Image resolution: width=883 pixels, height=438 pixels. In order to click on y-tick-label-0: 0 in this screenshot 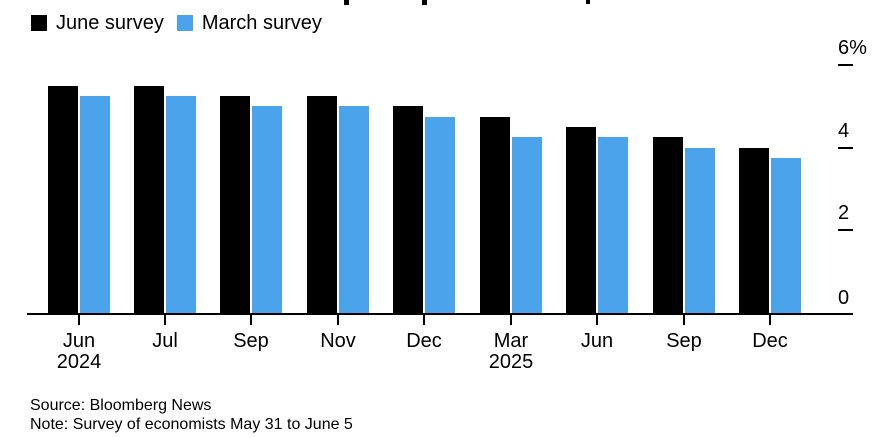, I will do `click(844, 298)`.